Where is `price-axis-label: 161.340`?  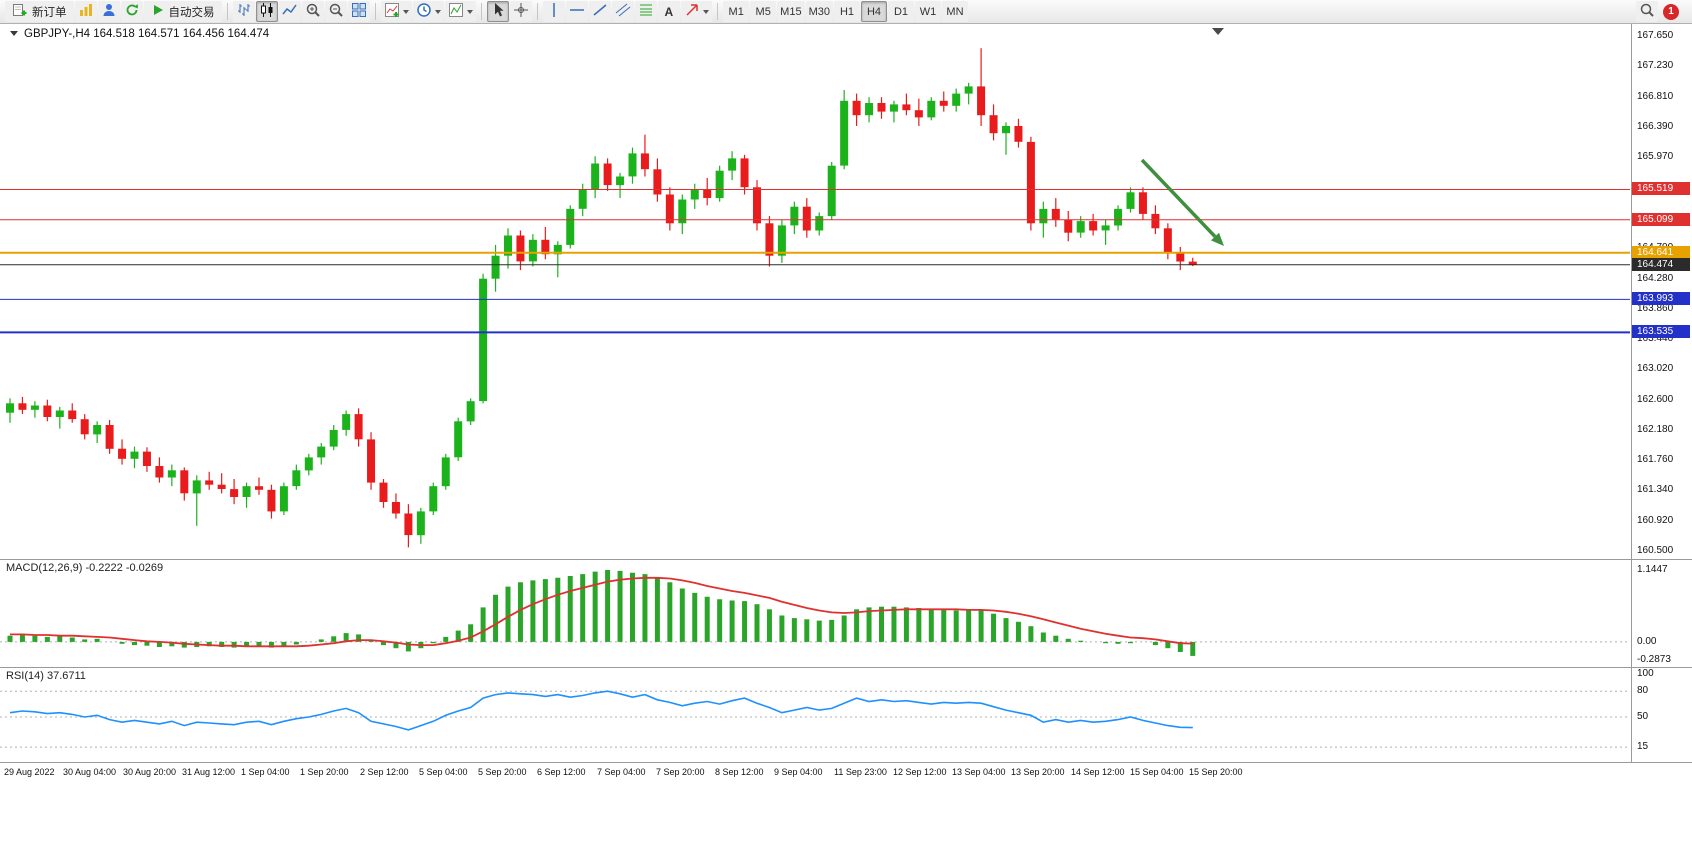
price-axis-label: 161.340 is located at coordinates (1655, 489).